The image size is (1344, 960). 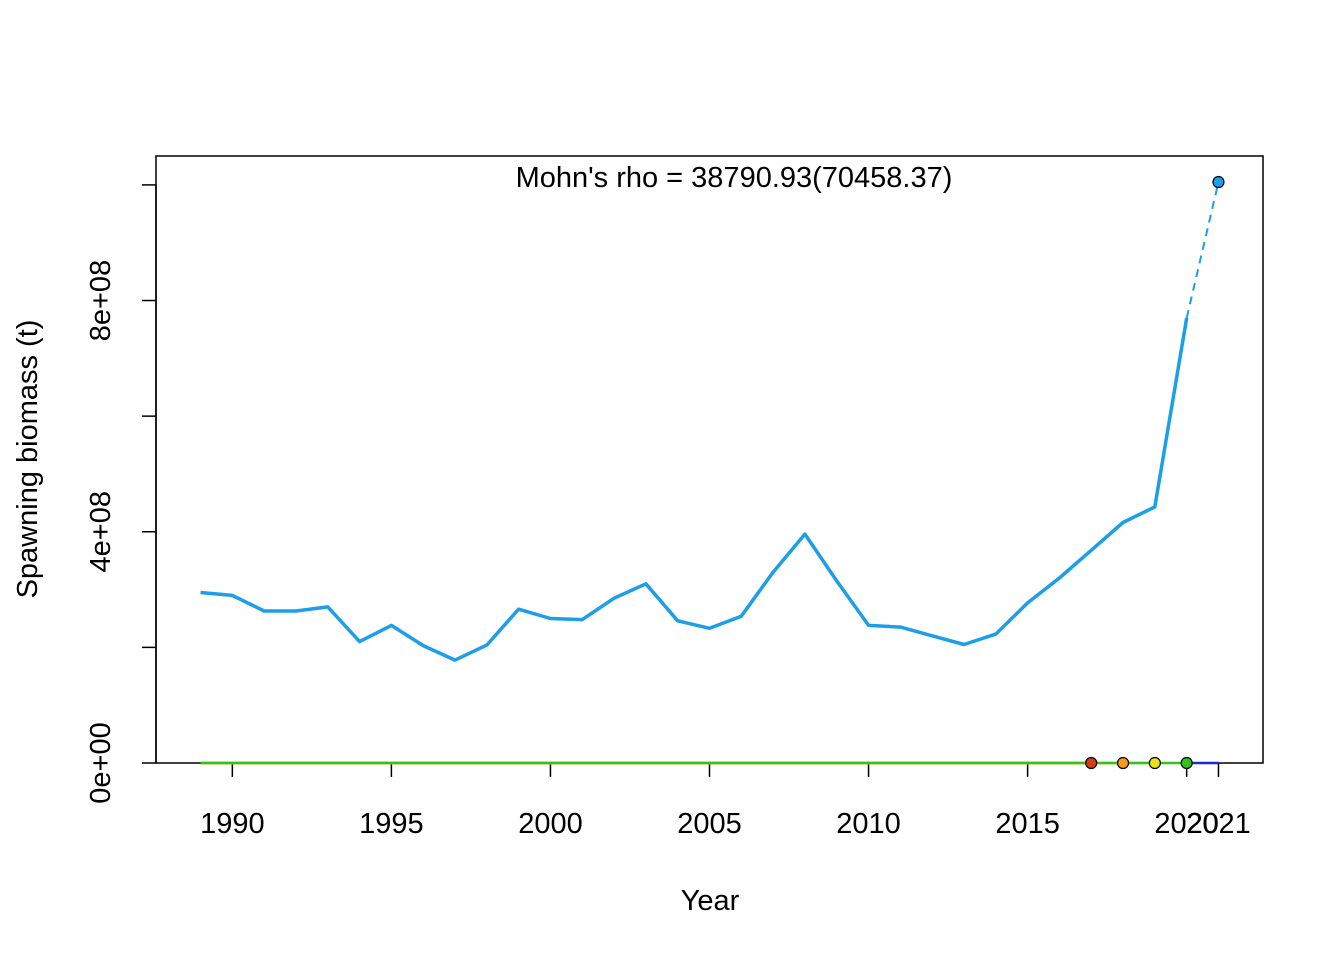 What do you see at coordinates (734, 178) in the screenshot?
I see `chart-title: Mohn's rho = 38790.93(70458.37)` at bounding box center [734, 178].